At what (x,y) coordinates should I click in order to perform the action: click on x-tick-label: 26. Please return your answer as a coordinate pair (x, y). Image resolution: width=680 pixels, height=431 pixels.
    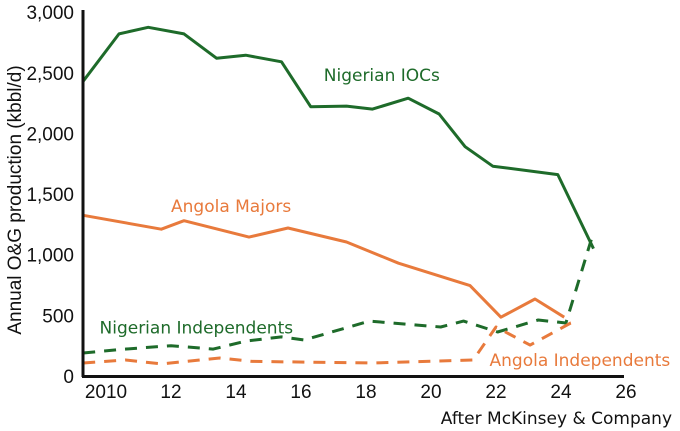
    Looking at the image, I should click on (625, 392).